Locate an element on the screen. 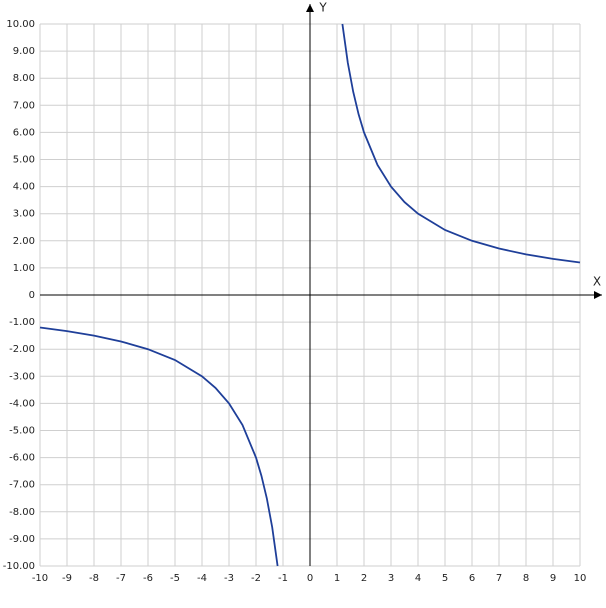 The image size is (606, 608). y-tick-label: 0 is located at coordinates (32, 295).